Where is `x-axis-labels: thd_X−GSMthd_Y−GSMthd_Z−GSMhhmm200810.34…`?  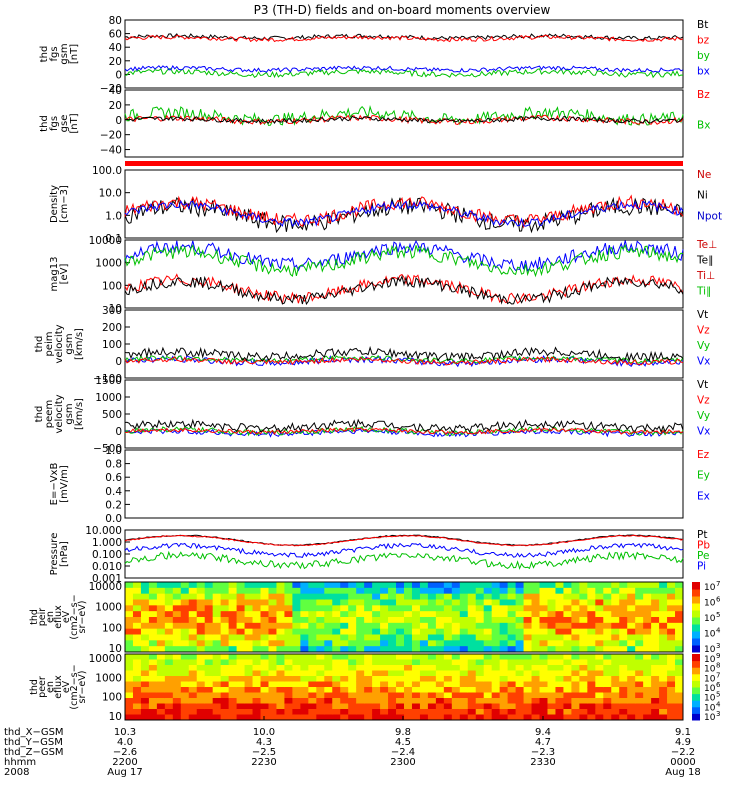
x-axis-labels: thd_X−GSMthd_Y−GSMthd_Z−GSMhhmm200810.34… is located at coordinates (352, 747).